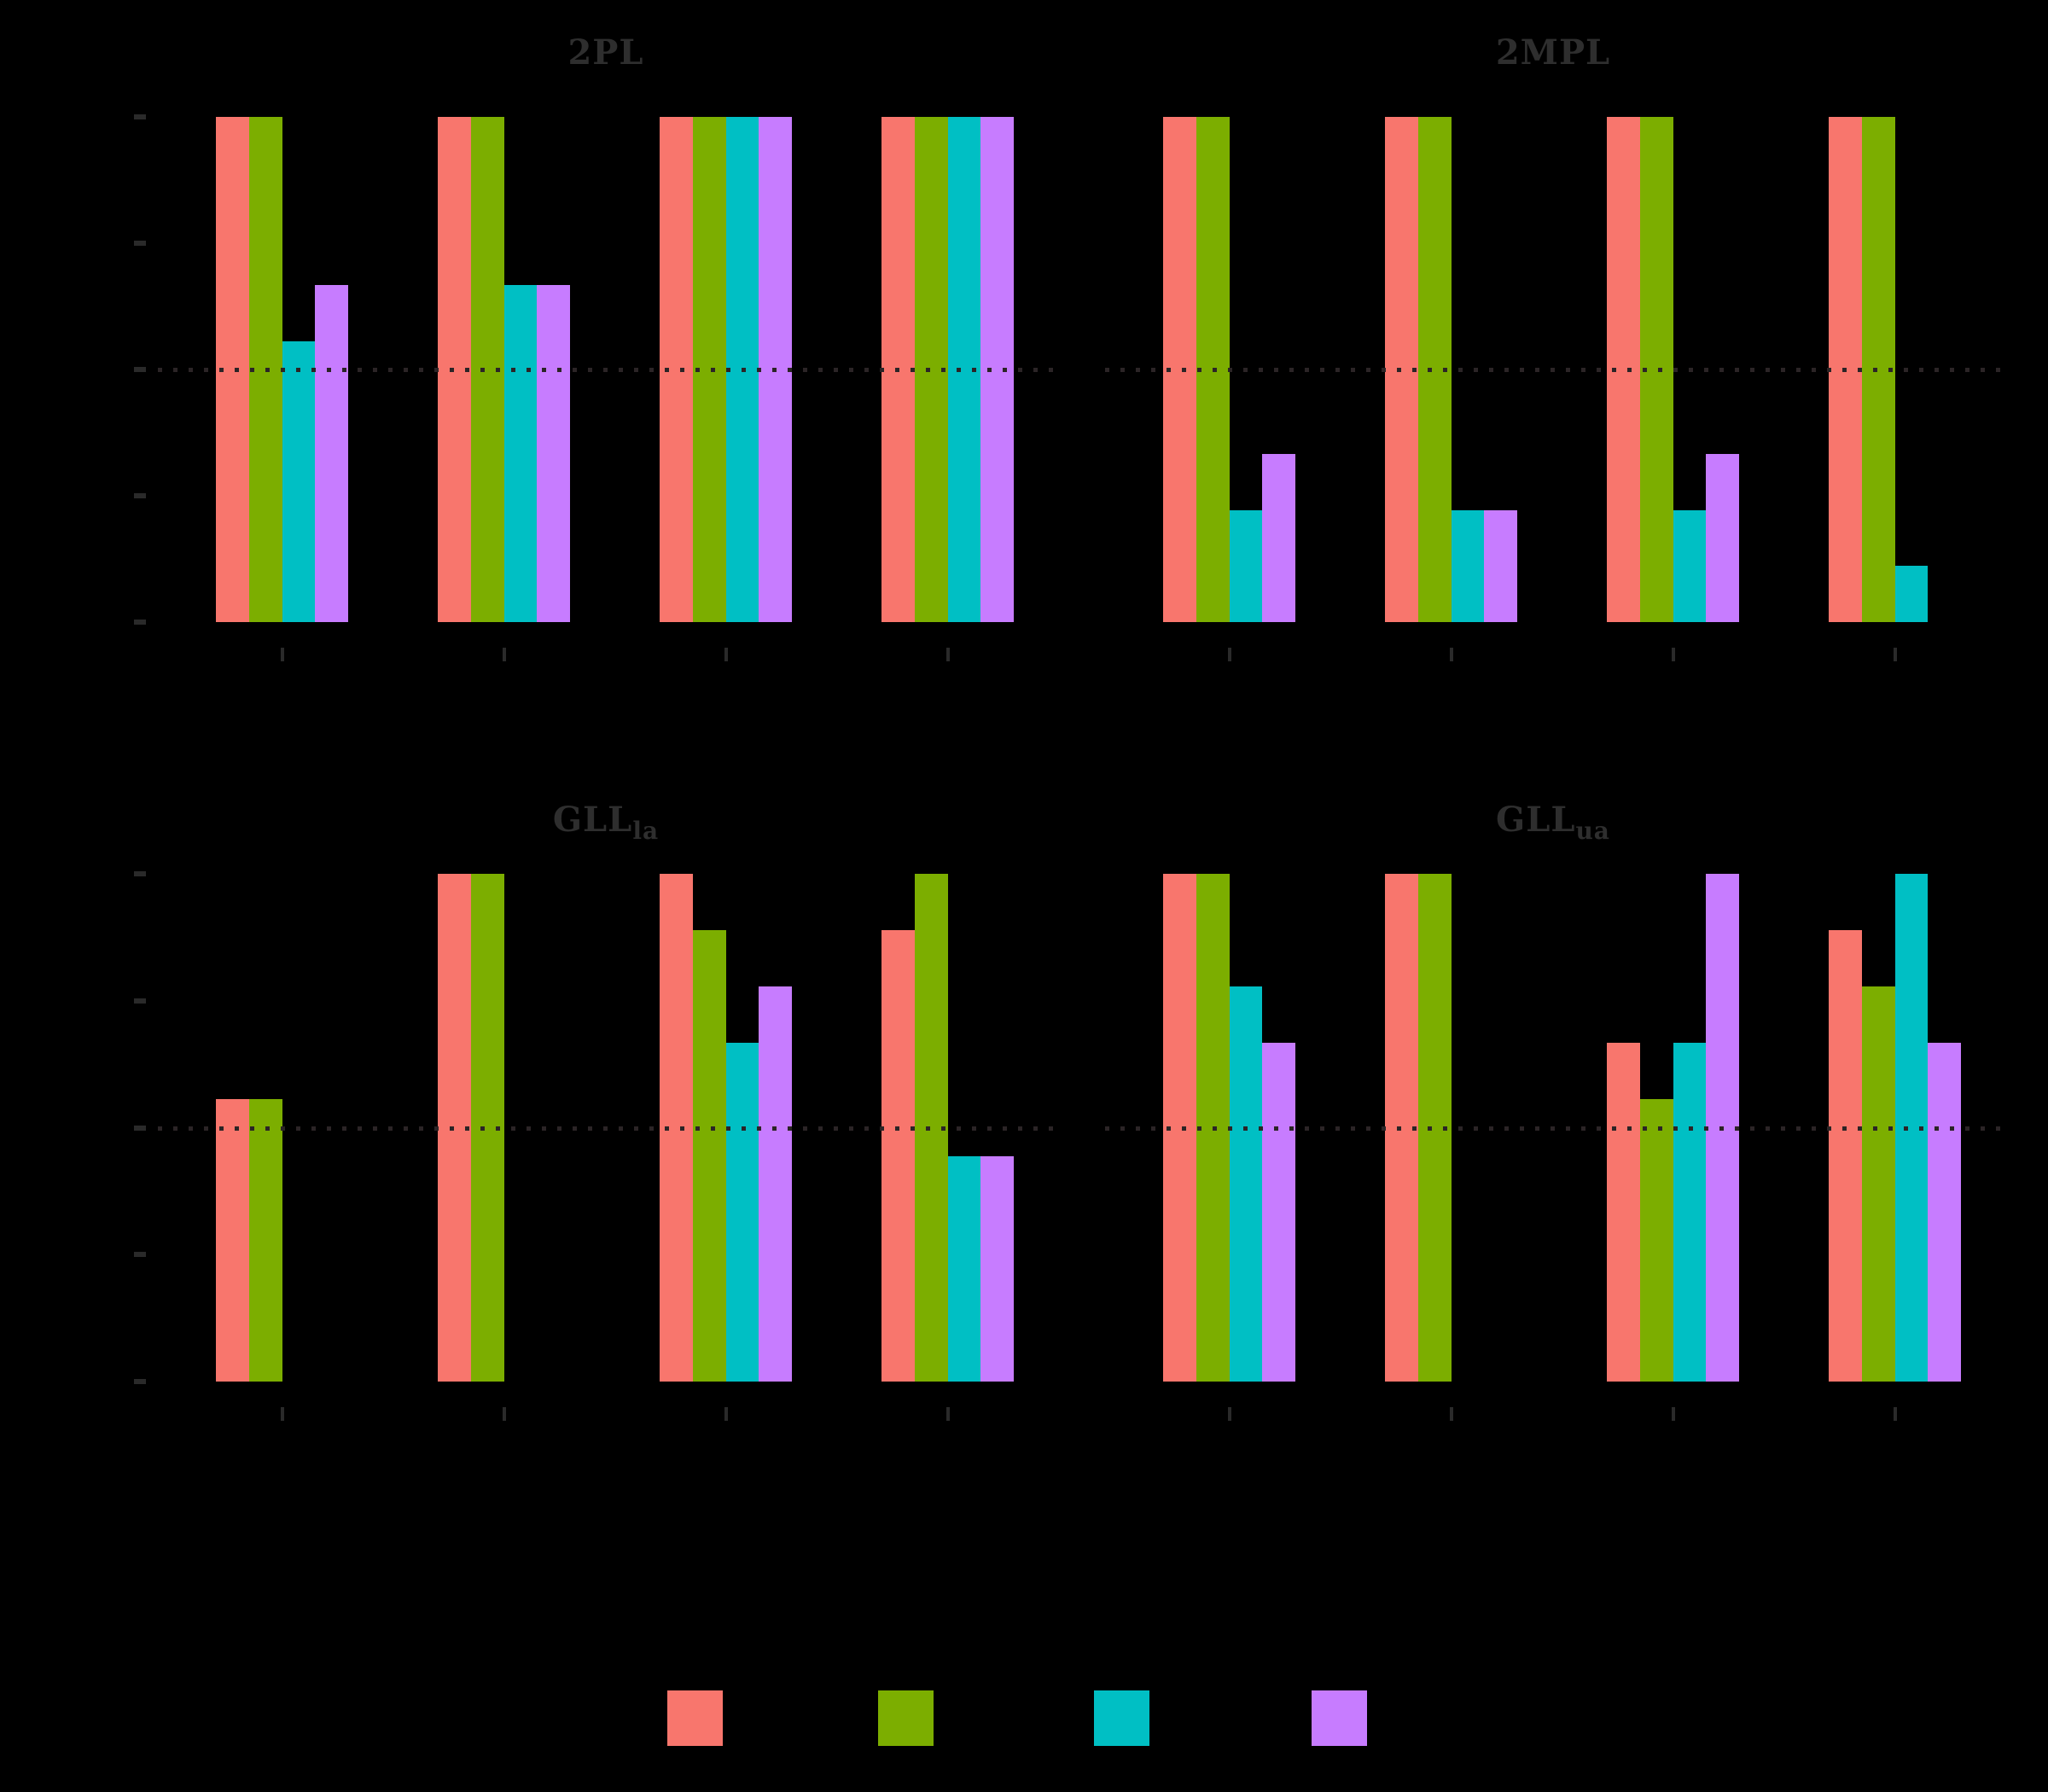 This screenshot has height=1792, width=2048. I want to click on legend-swatch-teal, so click(1121, 1718).